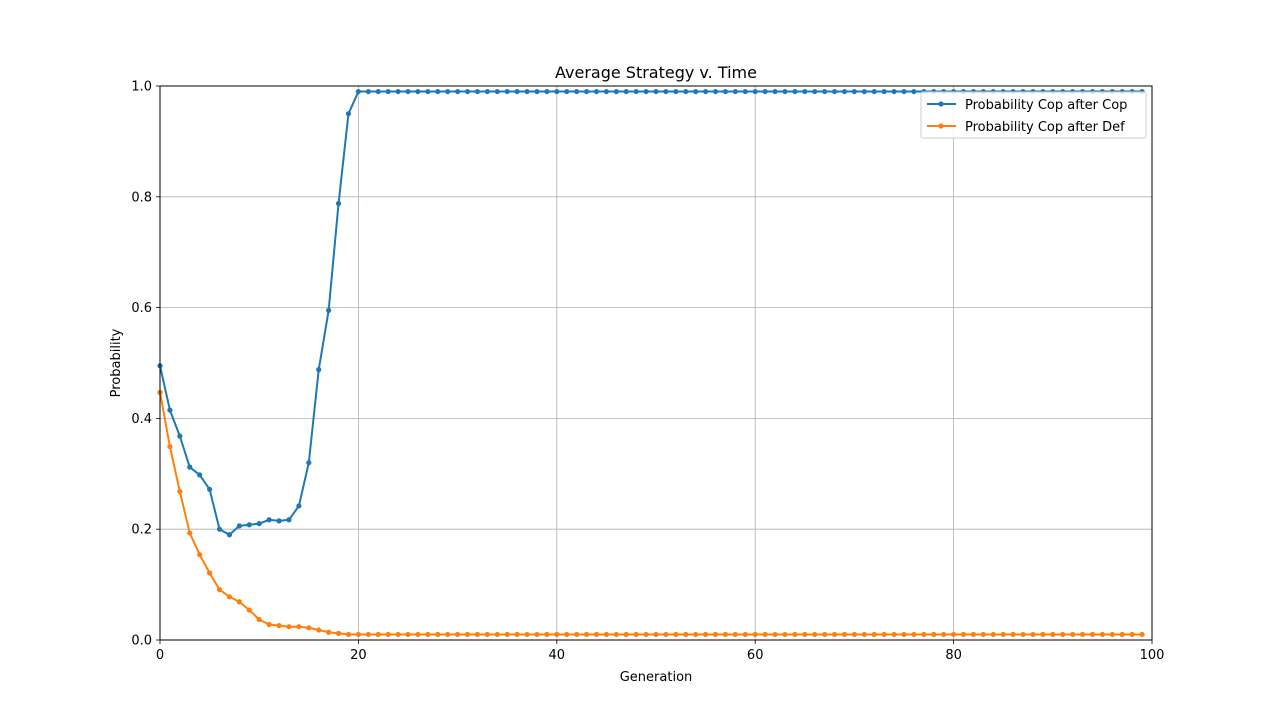 The width and height of the screenshot is (1280, 719). Describe the element at coordinates (141, 87) in the screenshot. I see `y-tick-label: 1.0` at that location.